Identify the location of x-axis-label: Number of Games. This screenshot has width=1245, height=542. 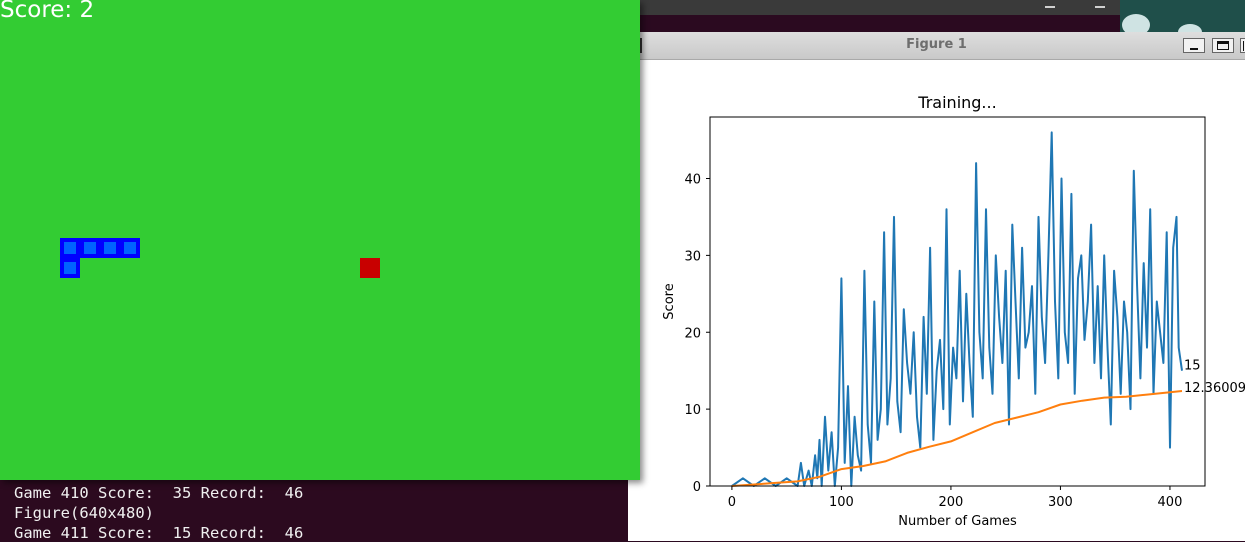
(957, 521).